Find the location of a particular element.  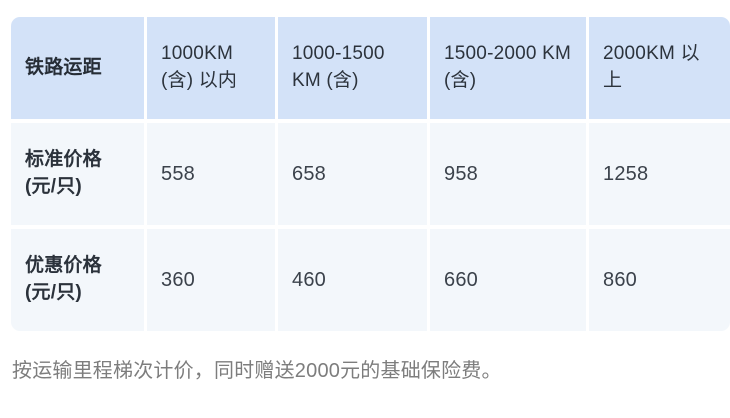

row-1-value-cell-3: 860 is located at coordinates (659, 280).